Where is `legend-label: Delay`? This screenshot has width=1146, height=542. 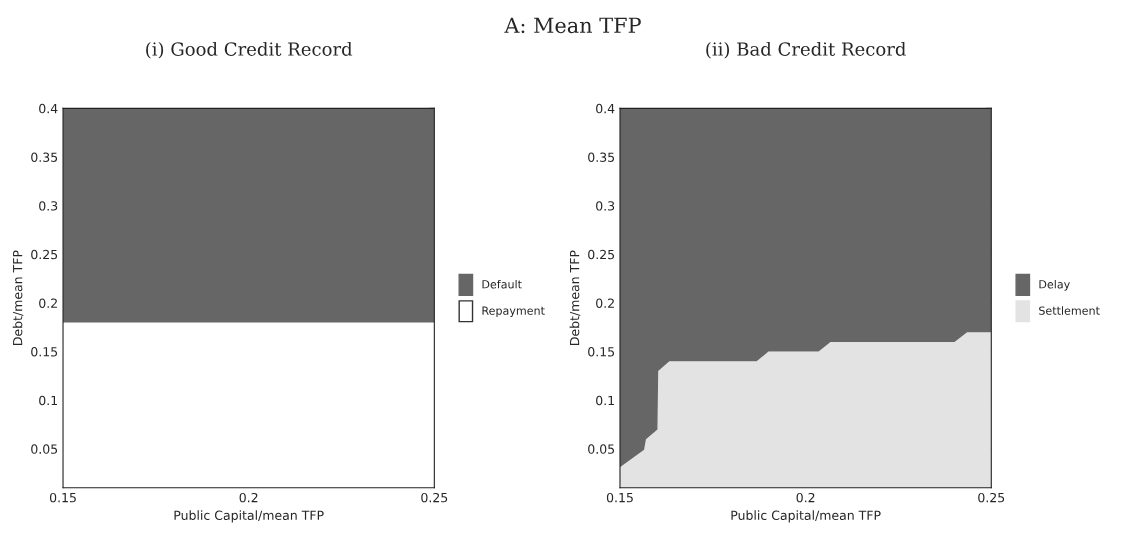
legend-label: Delay is located at coordinates (1054, 285).